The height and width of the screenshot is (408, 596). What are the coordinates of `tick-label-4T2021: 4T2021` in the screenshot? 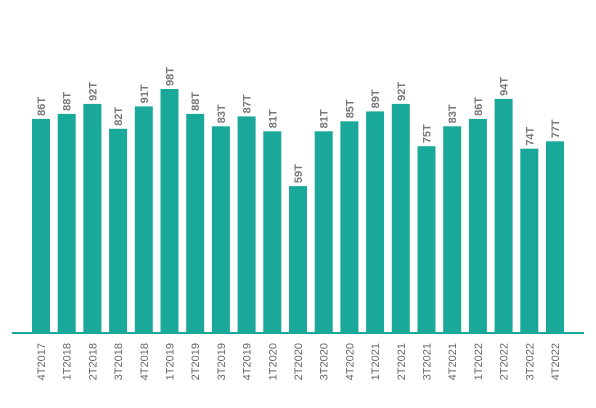 It's located at (453, 361).